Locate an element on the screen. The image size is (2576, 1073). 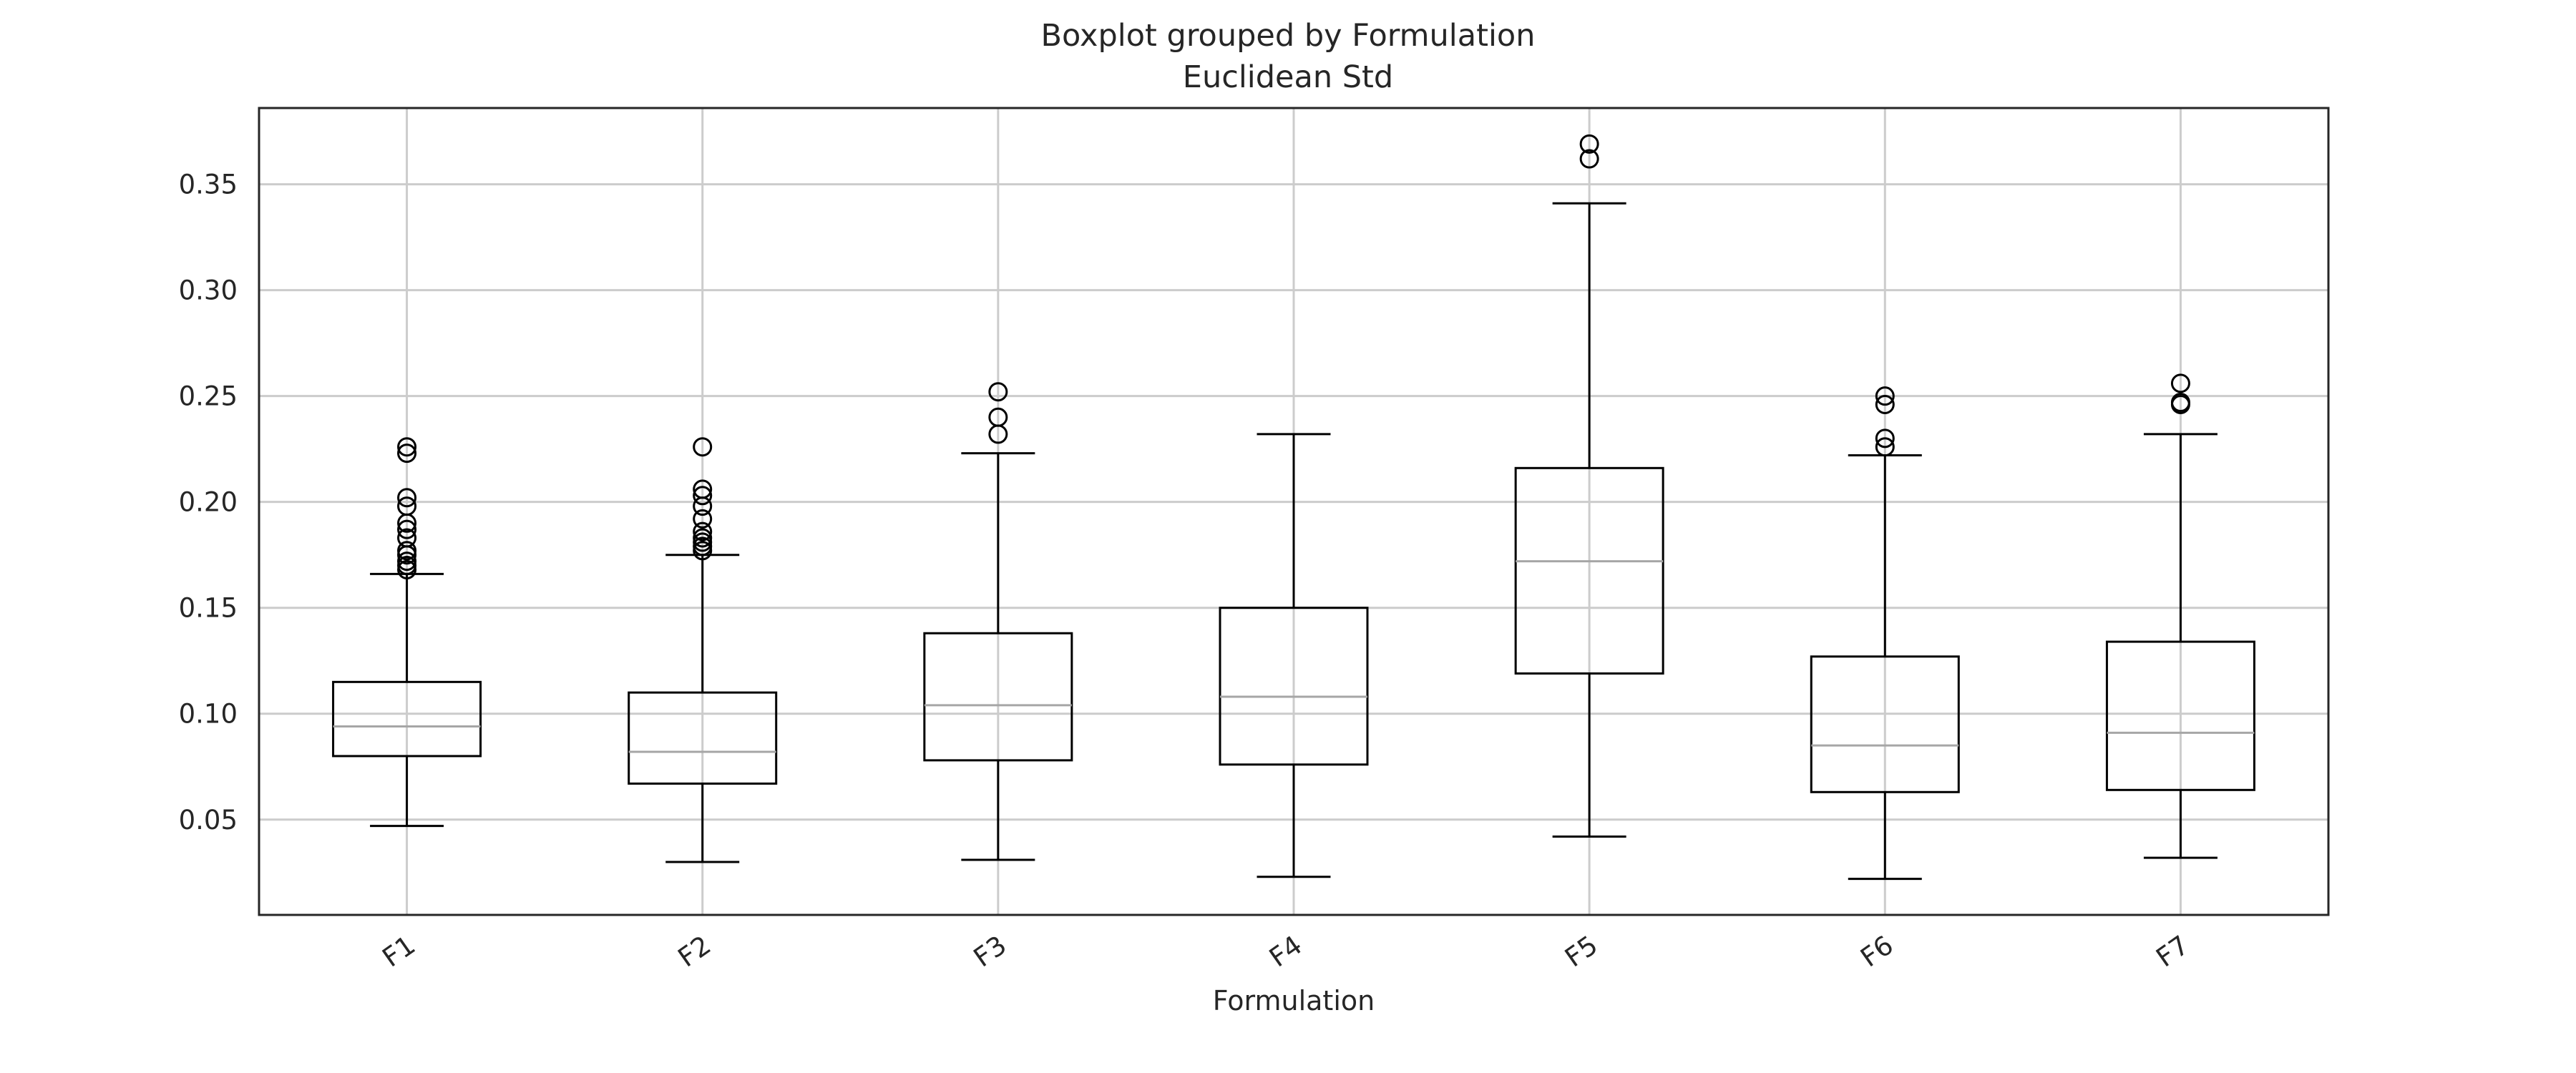
box-F1 is located at coordinates (407, 632).